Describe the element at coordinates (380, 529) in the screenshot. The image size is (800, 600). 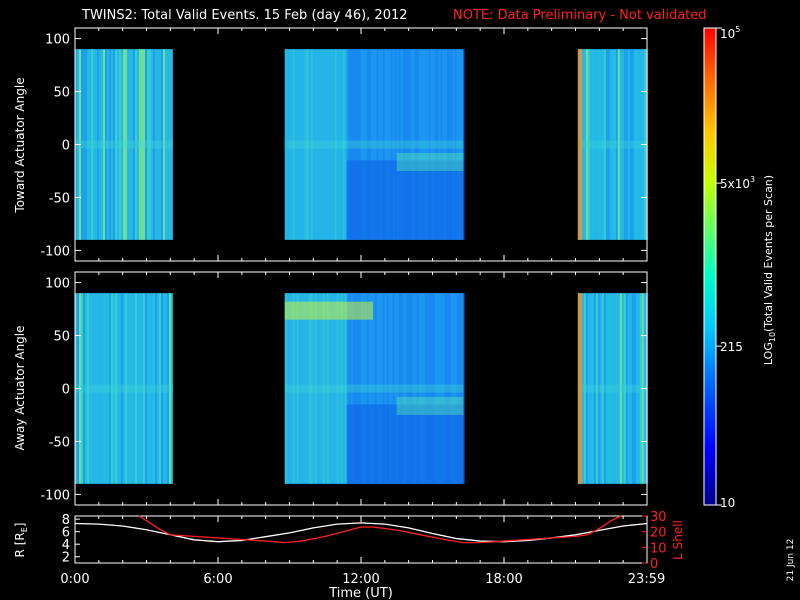
I see `lshell-line` at that location.